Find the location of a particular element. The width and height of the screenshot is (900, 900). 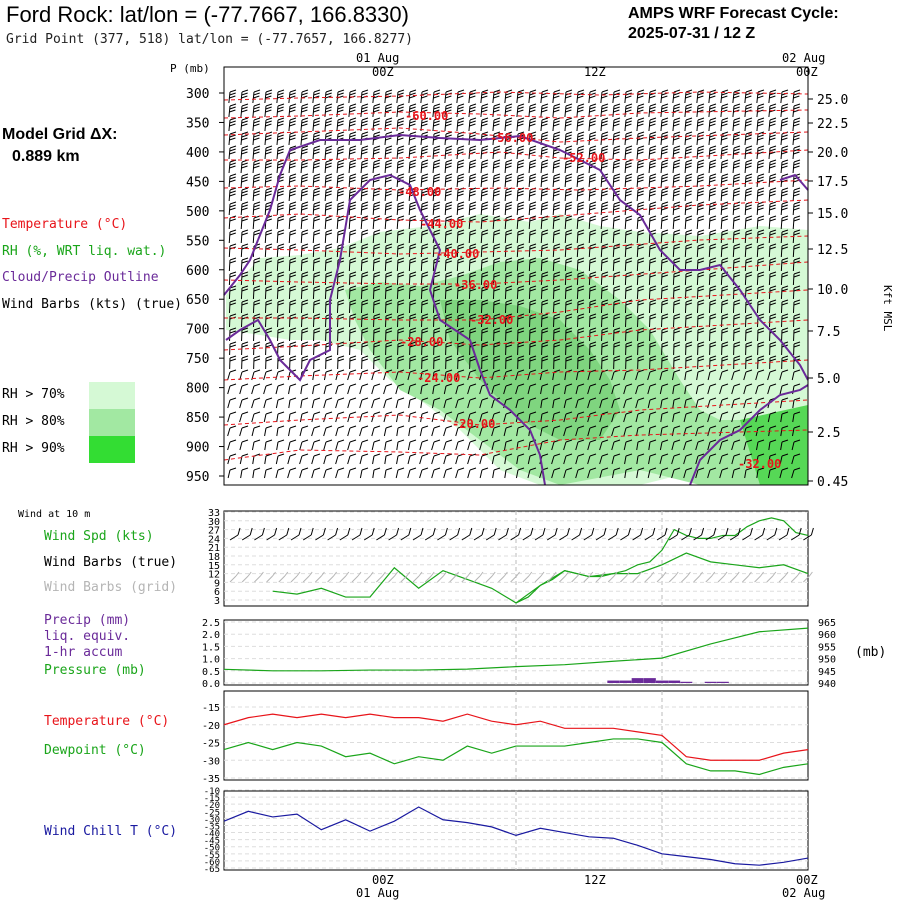

wind-speed-tick-10: 33 is located at coordinates (214, 513).